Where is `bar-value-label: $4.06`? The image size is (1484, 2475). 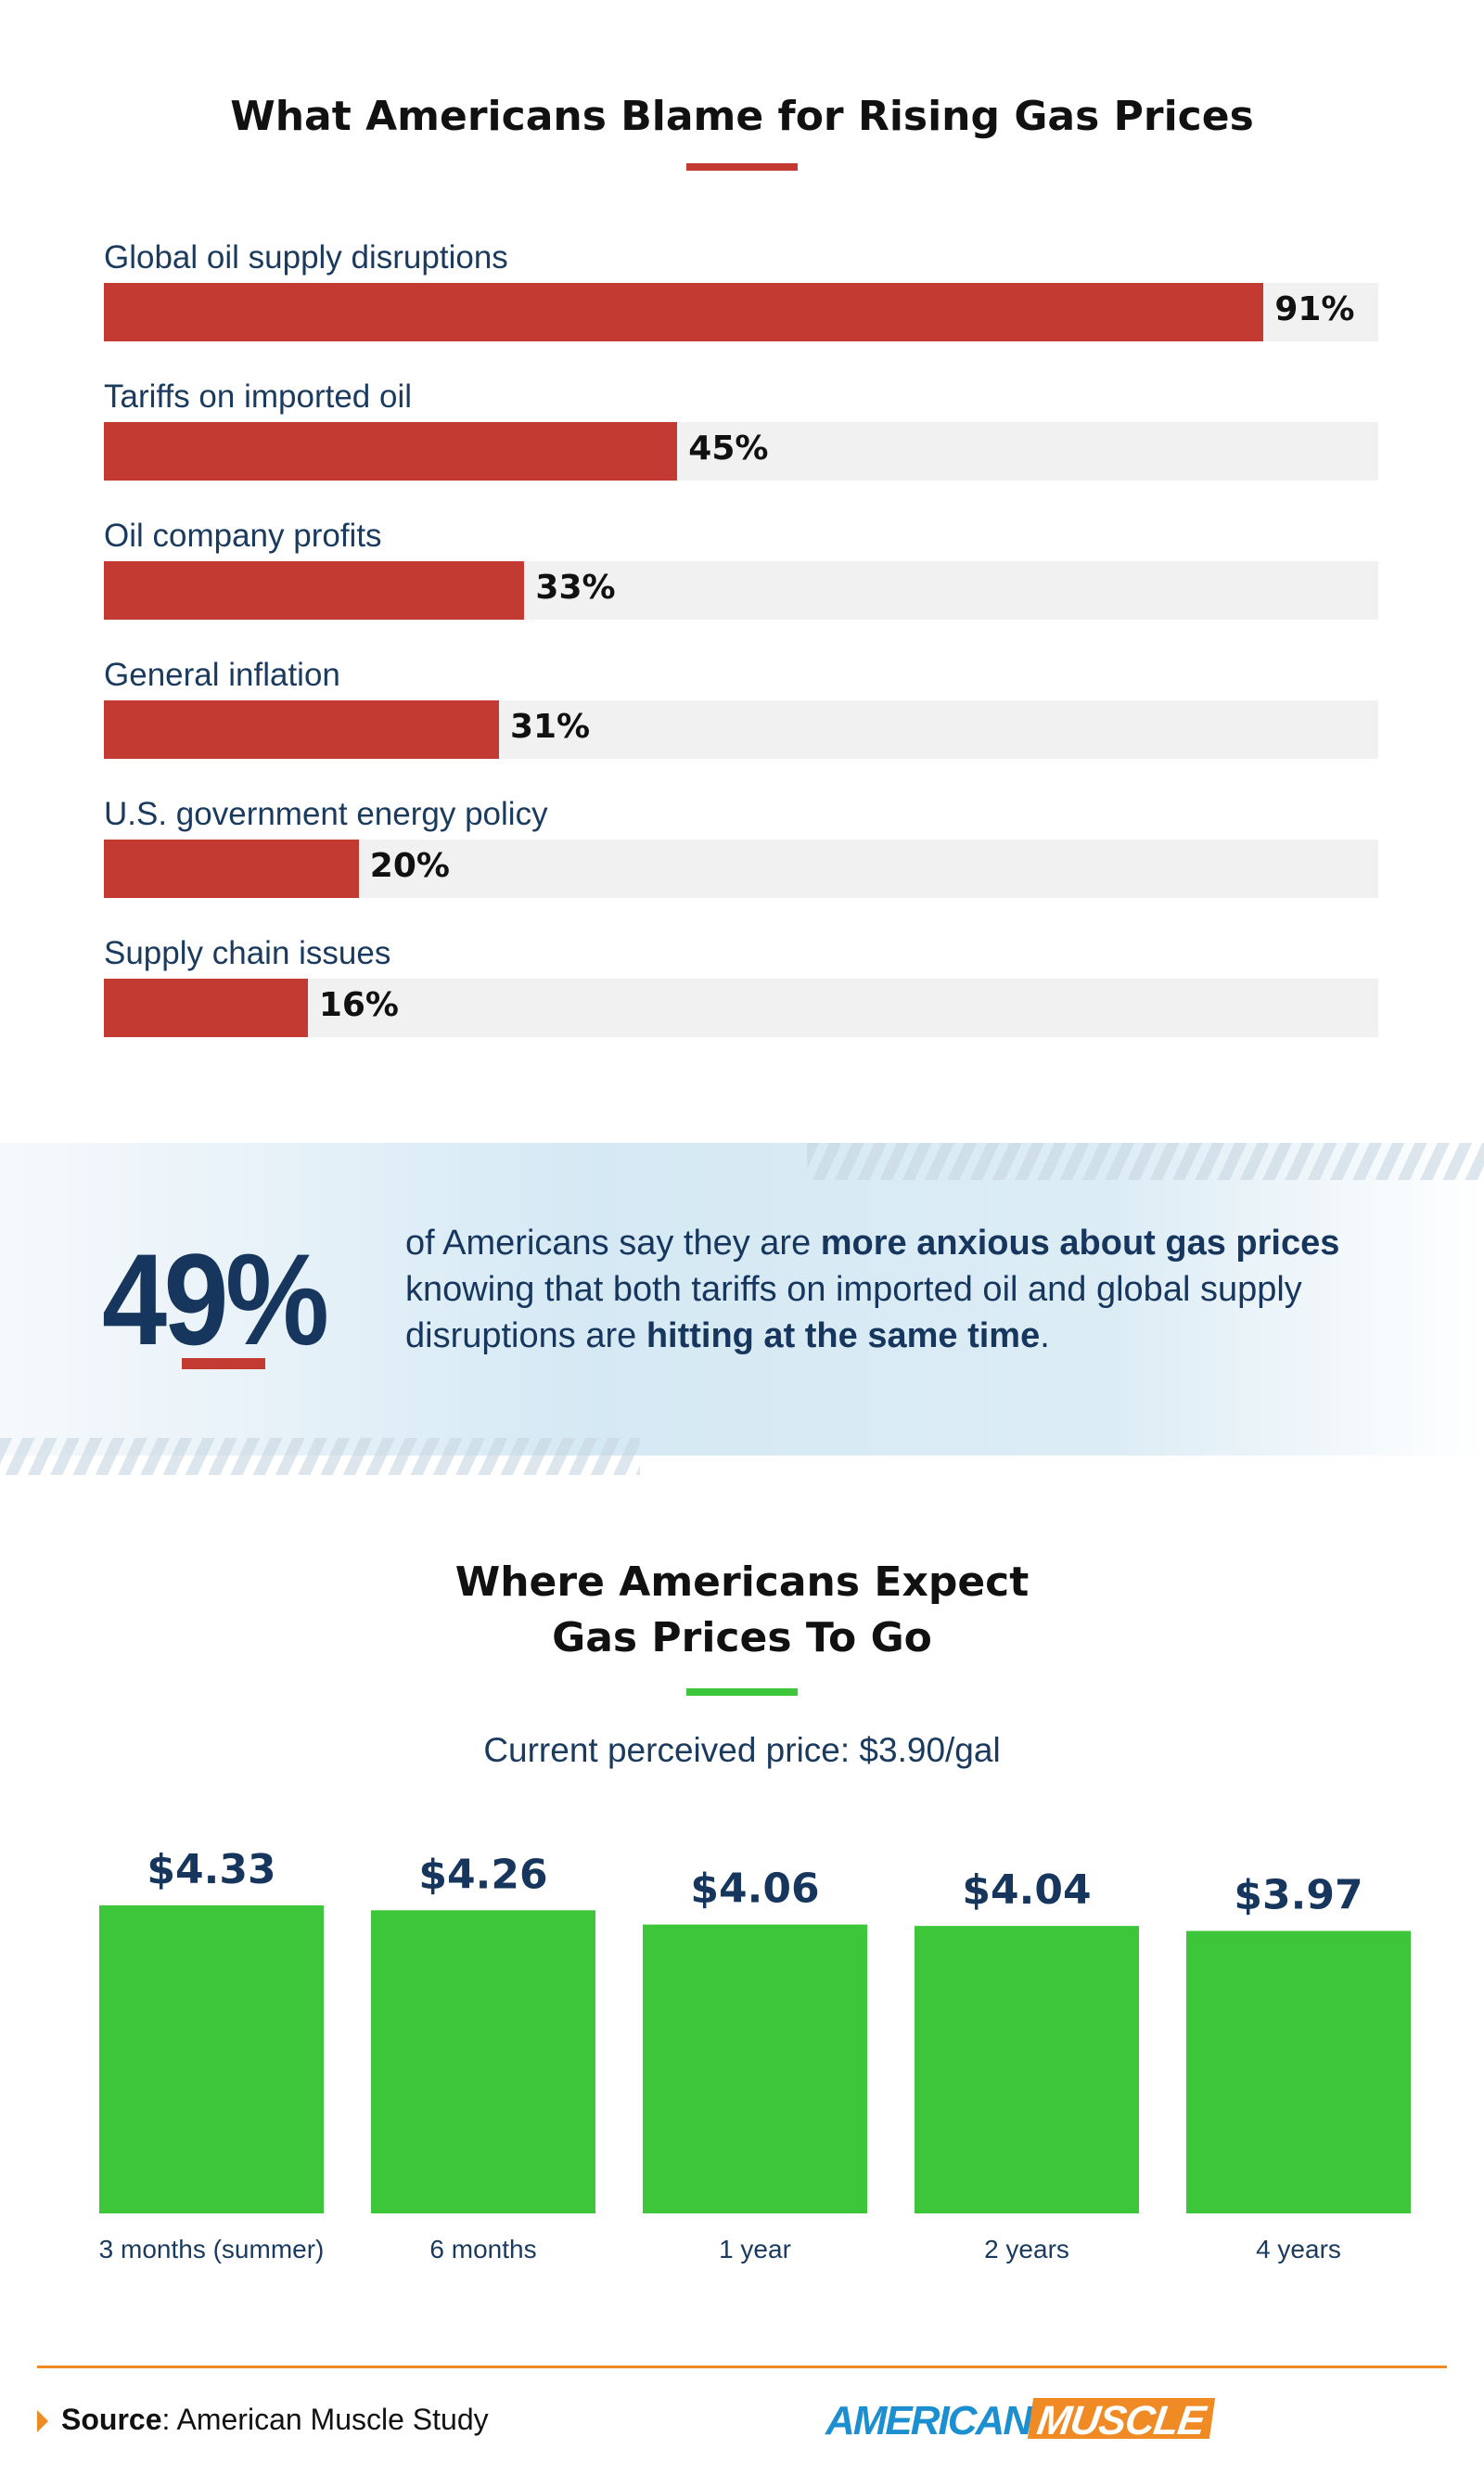 bar-value-label: $4.06 is located at coordinates (754, 1889).